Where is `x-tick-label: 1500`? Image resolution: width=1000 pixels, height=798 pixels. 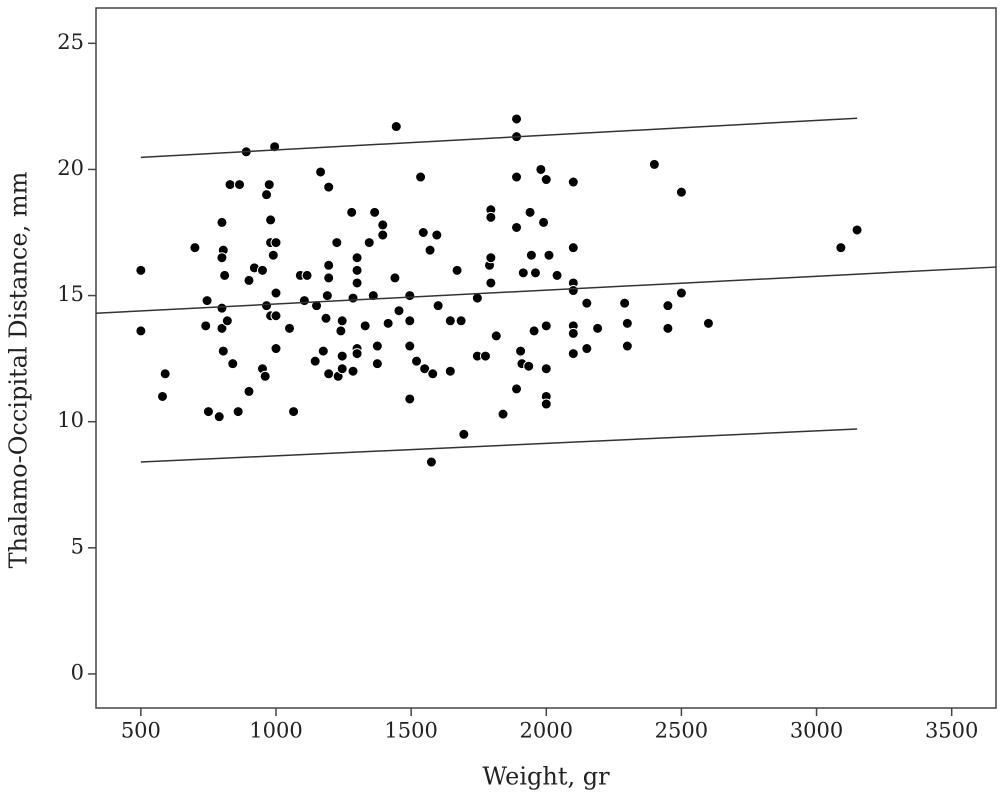 x-tick-label: 1500 is located at coordinates (410, 731).